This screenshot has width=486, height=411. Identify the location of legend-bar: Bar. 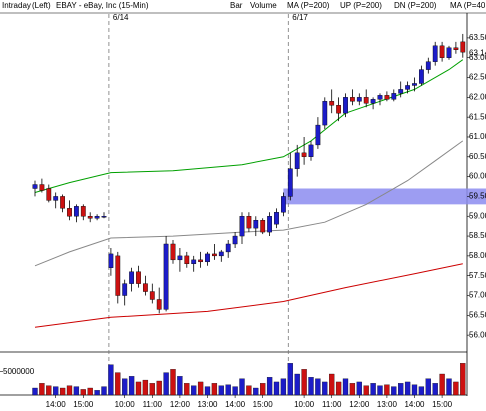
(236, 5).